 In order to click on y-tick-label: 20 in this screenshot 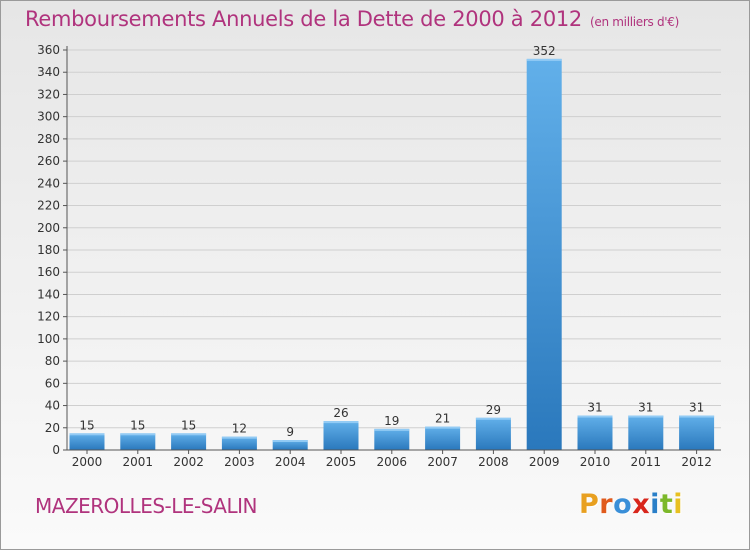, I will do `click(52, 428)`.